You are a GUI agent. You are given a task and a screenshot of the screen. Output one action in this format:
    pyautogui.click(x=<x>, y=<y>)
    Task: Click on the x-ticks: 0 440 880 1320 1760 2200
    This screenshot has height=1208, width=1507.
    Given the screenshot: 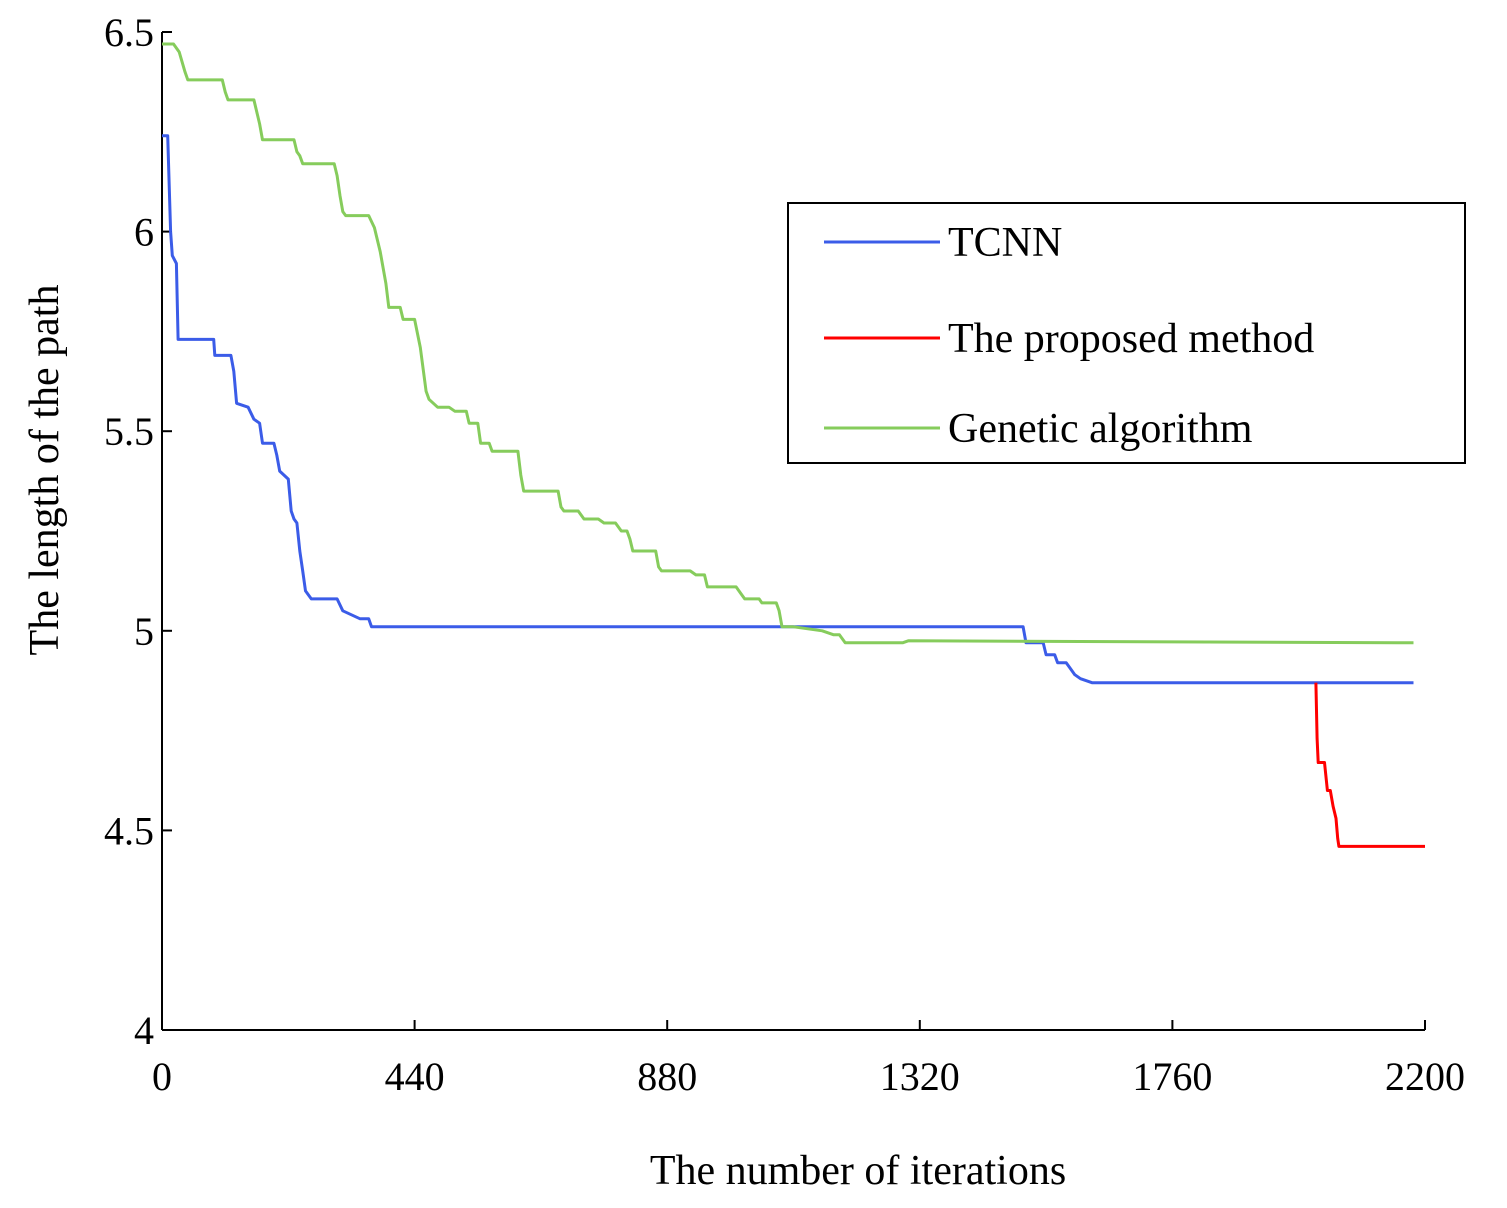 What is the action you would take?
    pyautogui.click(x=808, y=1059)
    